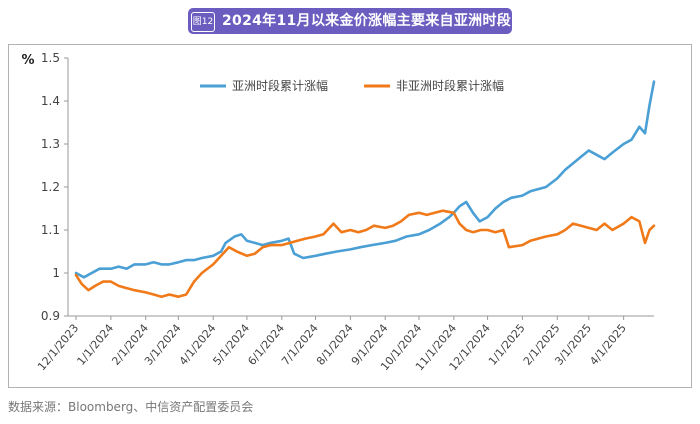 This screenshot has height=424, width=700. What do you see at coordinates (352, 85) in the screenshot?
I see `chart-legend: 亚洲时段累计涨幅 非亚洲时段累计涨幅` at bounding box center [352, 85].